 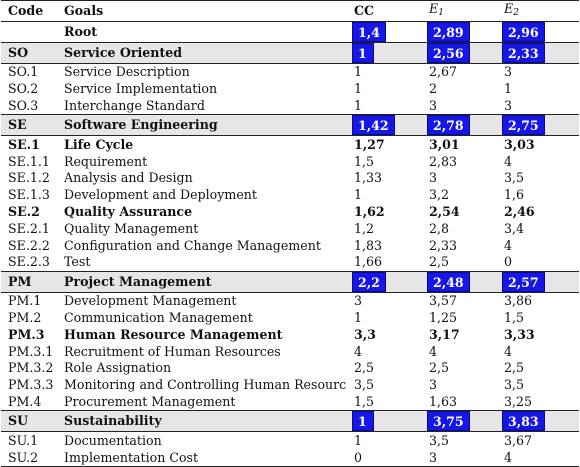 I want to click on e1-cell: 3,75, so click(x=459, y=421).